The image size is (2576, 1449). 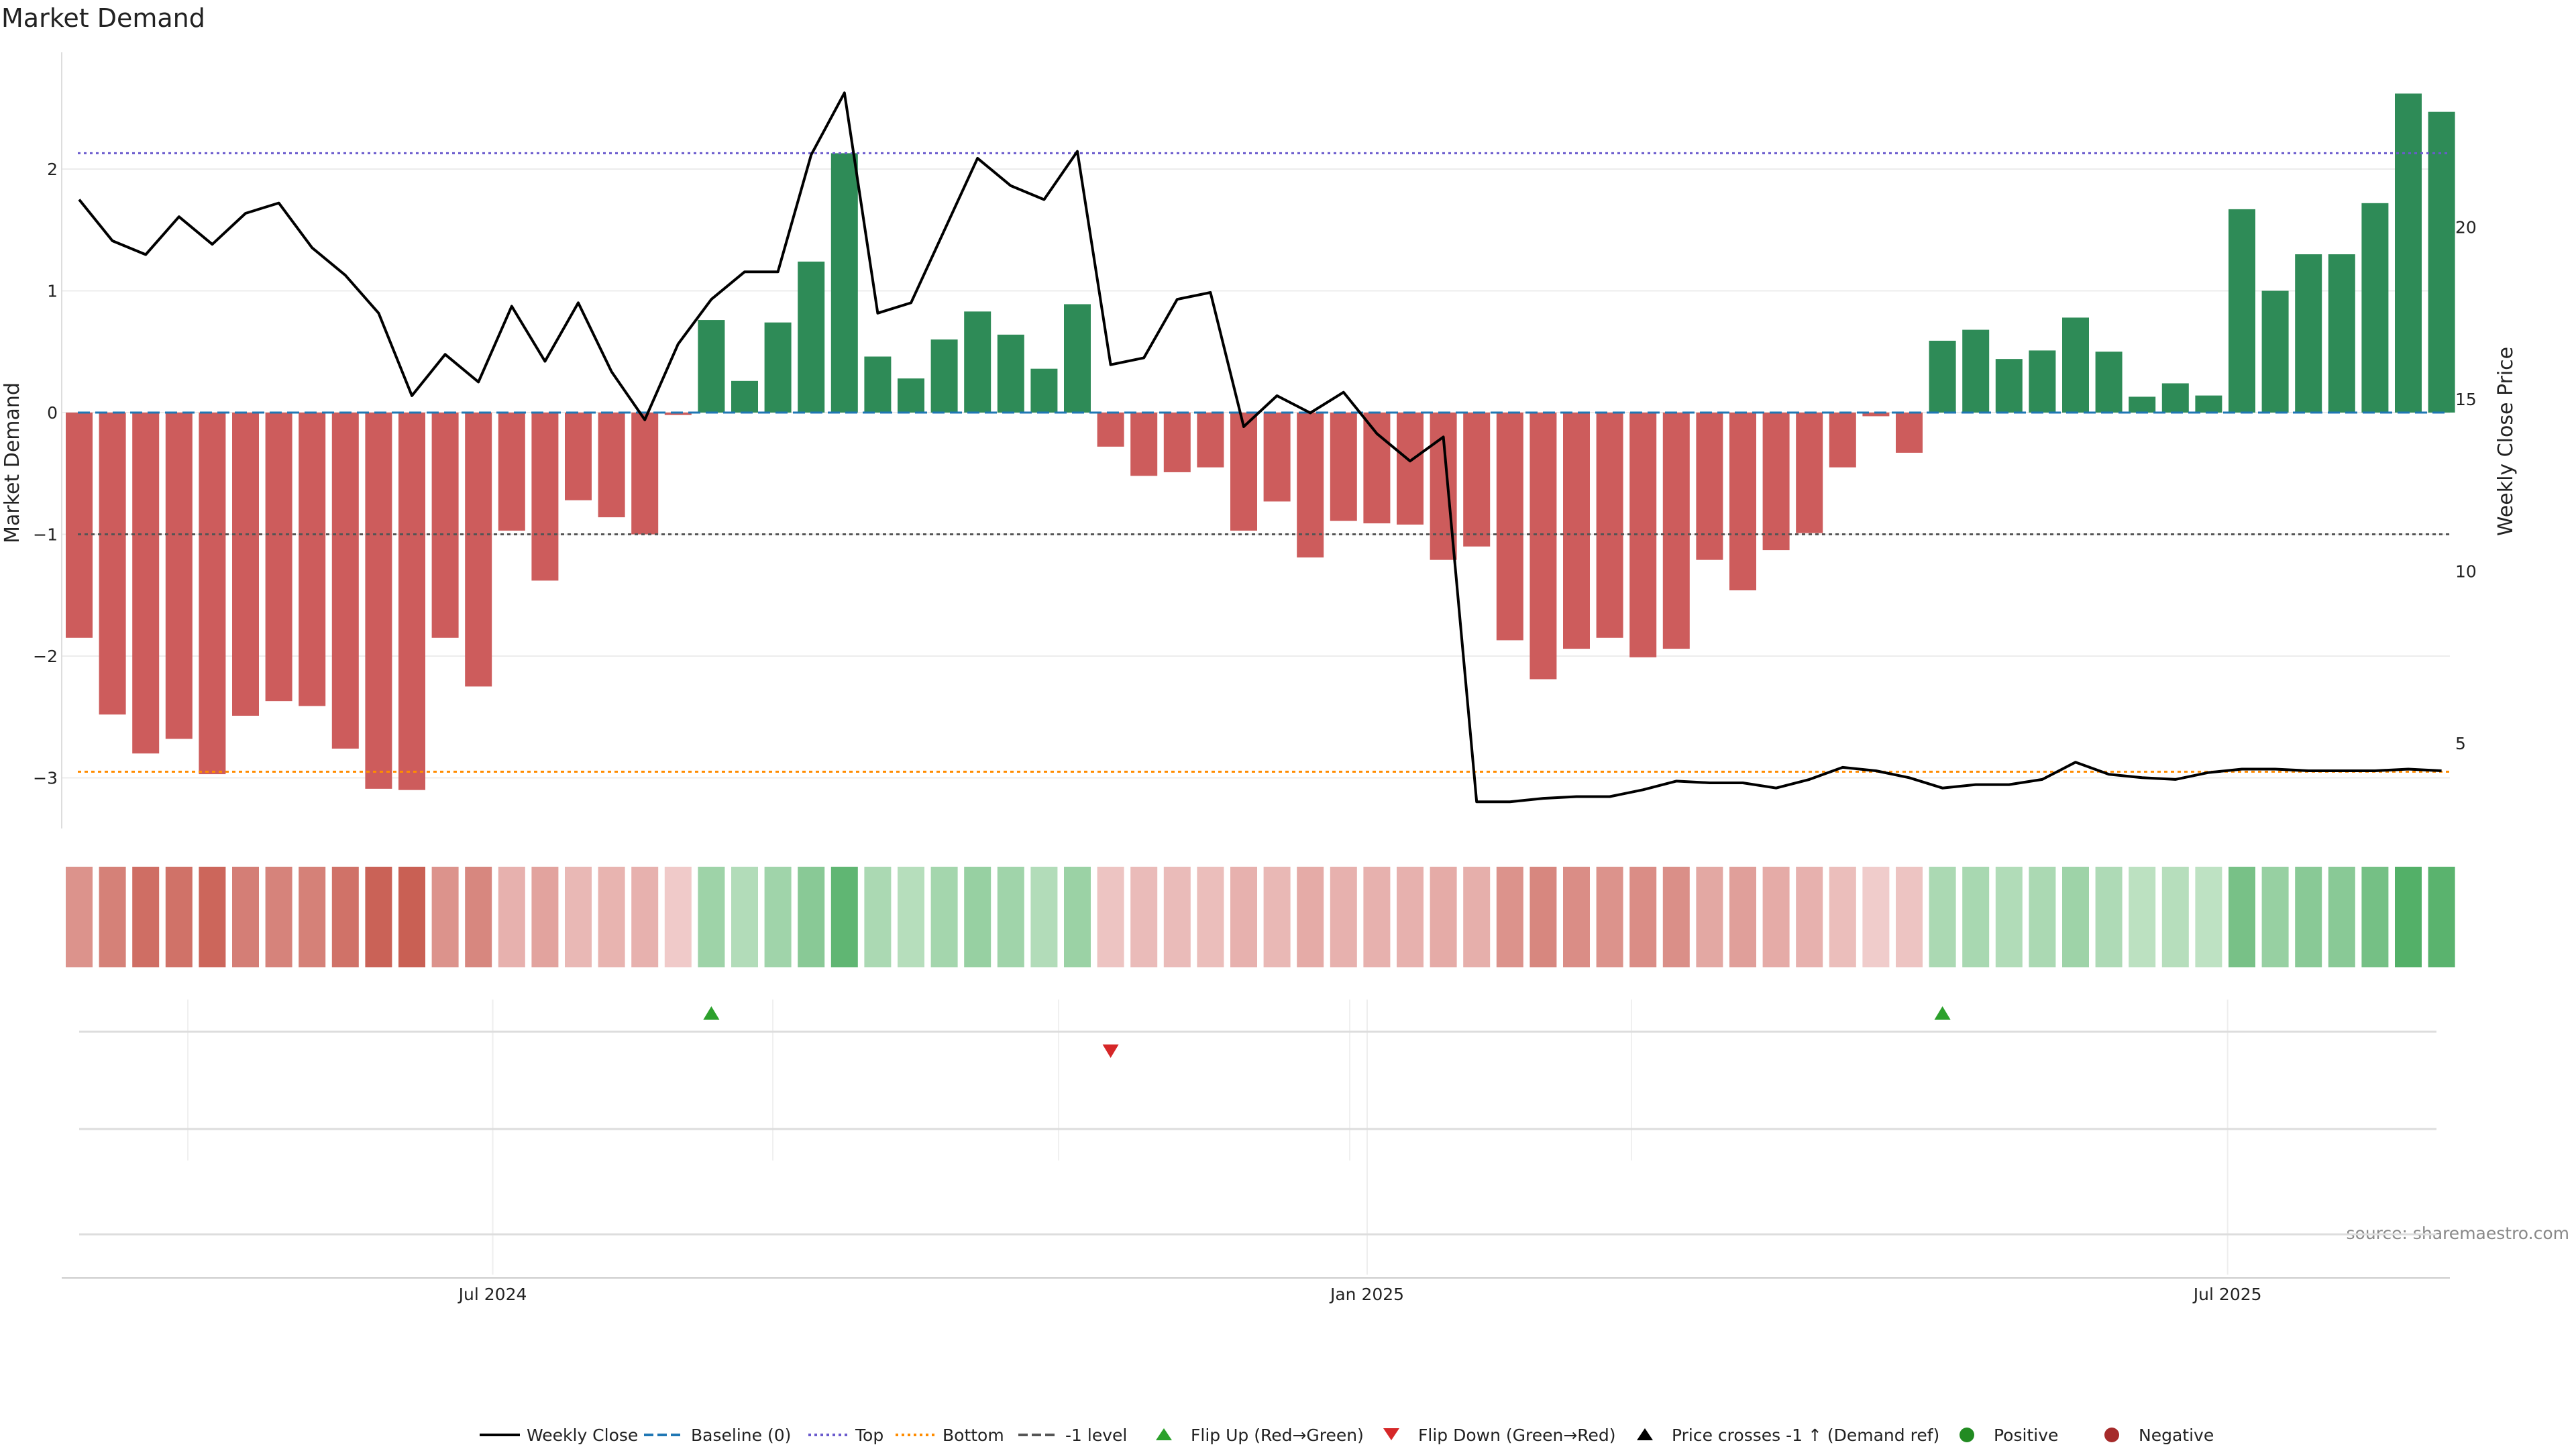 I want to click on legend-item: Positive, so click(x=2009, y=1435).